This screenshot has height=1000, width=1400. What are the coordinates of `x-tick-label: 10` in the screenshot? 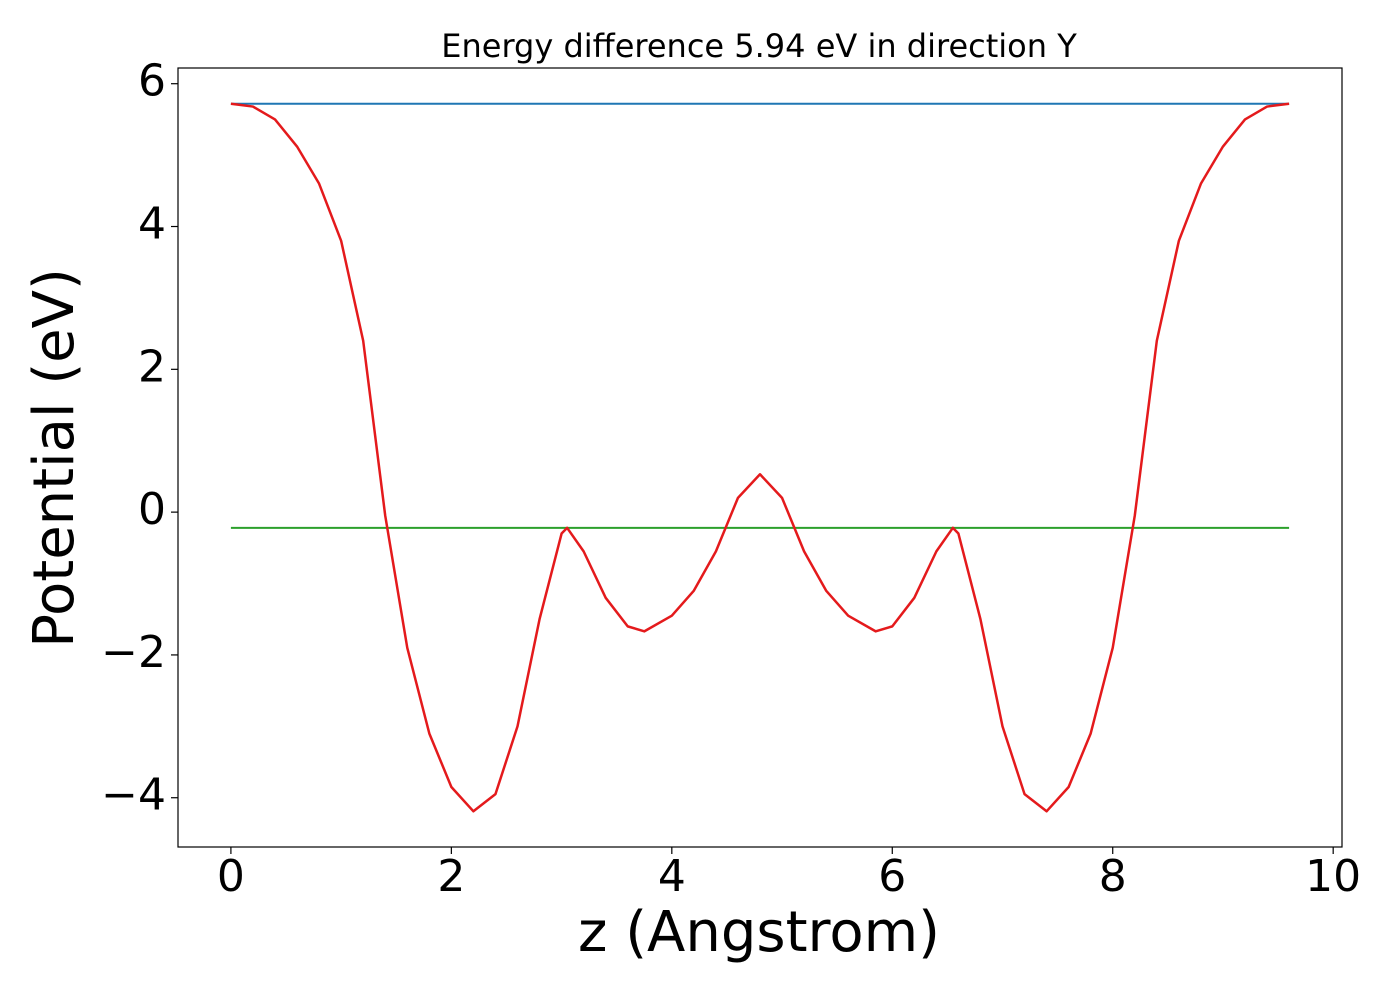 It's located at (1333, 876).